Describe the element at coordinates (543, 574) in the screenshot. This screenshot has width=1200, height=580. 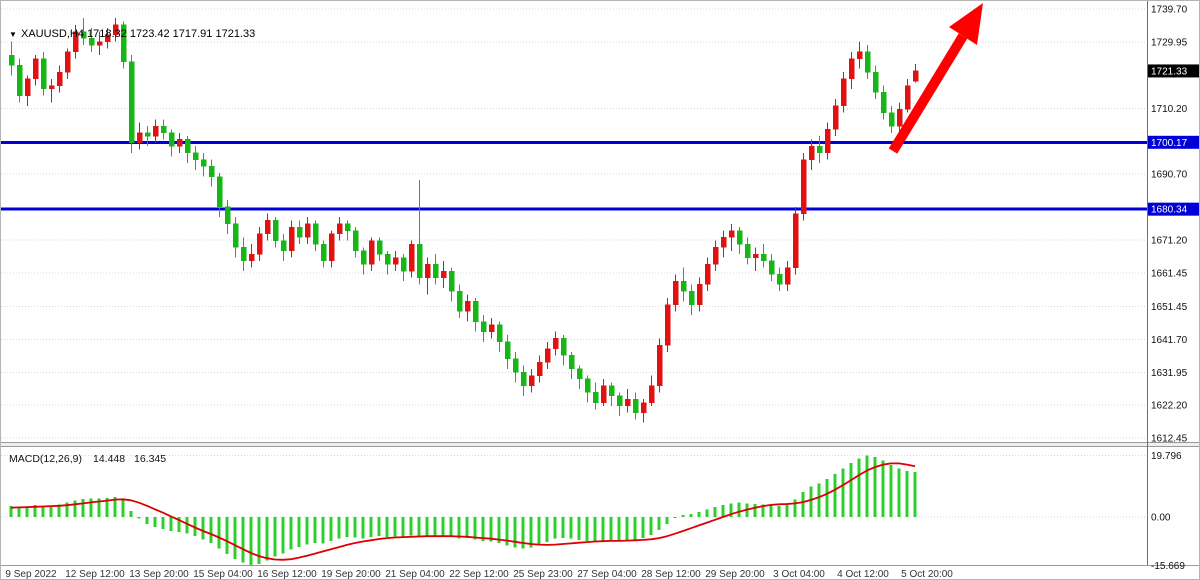
I see `time-axis-label: 25 Sep 23:00` at that location.